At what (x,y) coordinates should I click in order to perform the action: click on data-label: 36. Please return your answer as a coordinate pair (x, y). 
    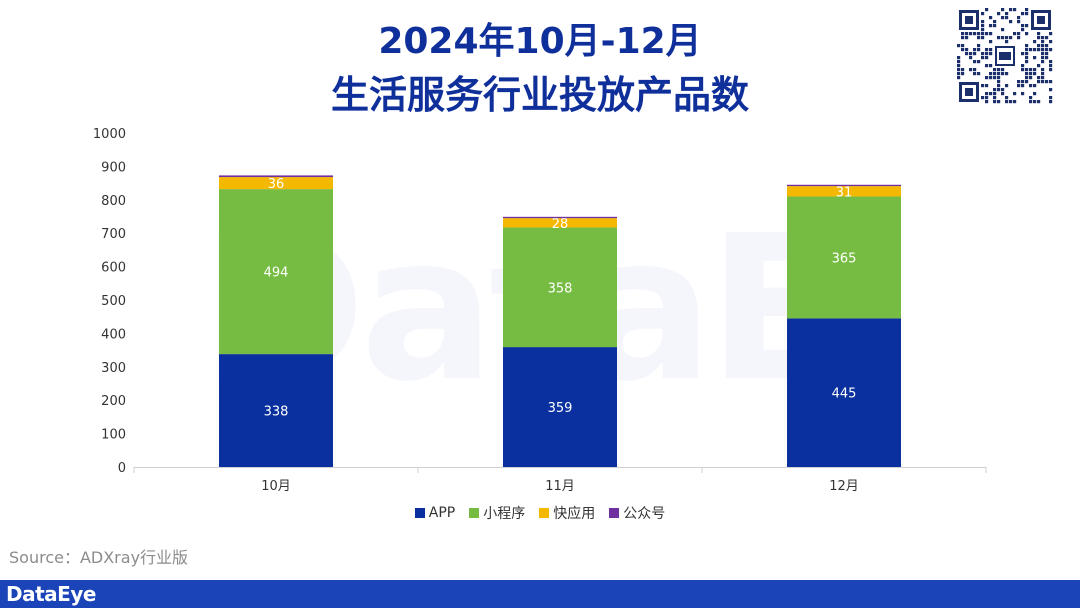
    Looking at the image, I should click on (276, 184).